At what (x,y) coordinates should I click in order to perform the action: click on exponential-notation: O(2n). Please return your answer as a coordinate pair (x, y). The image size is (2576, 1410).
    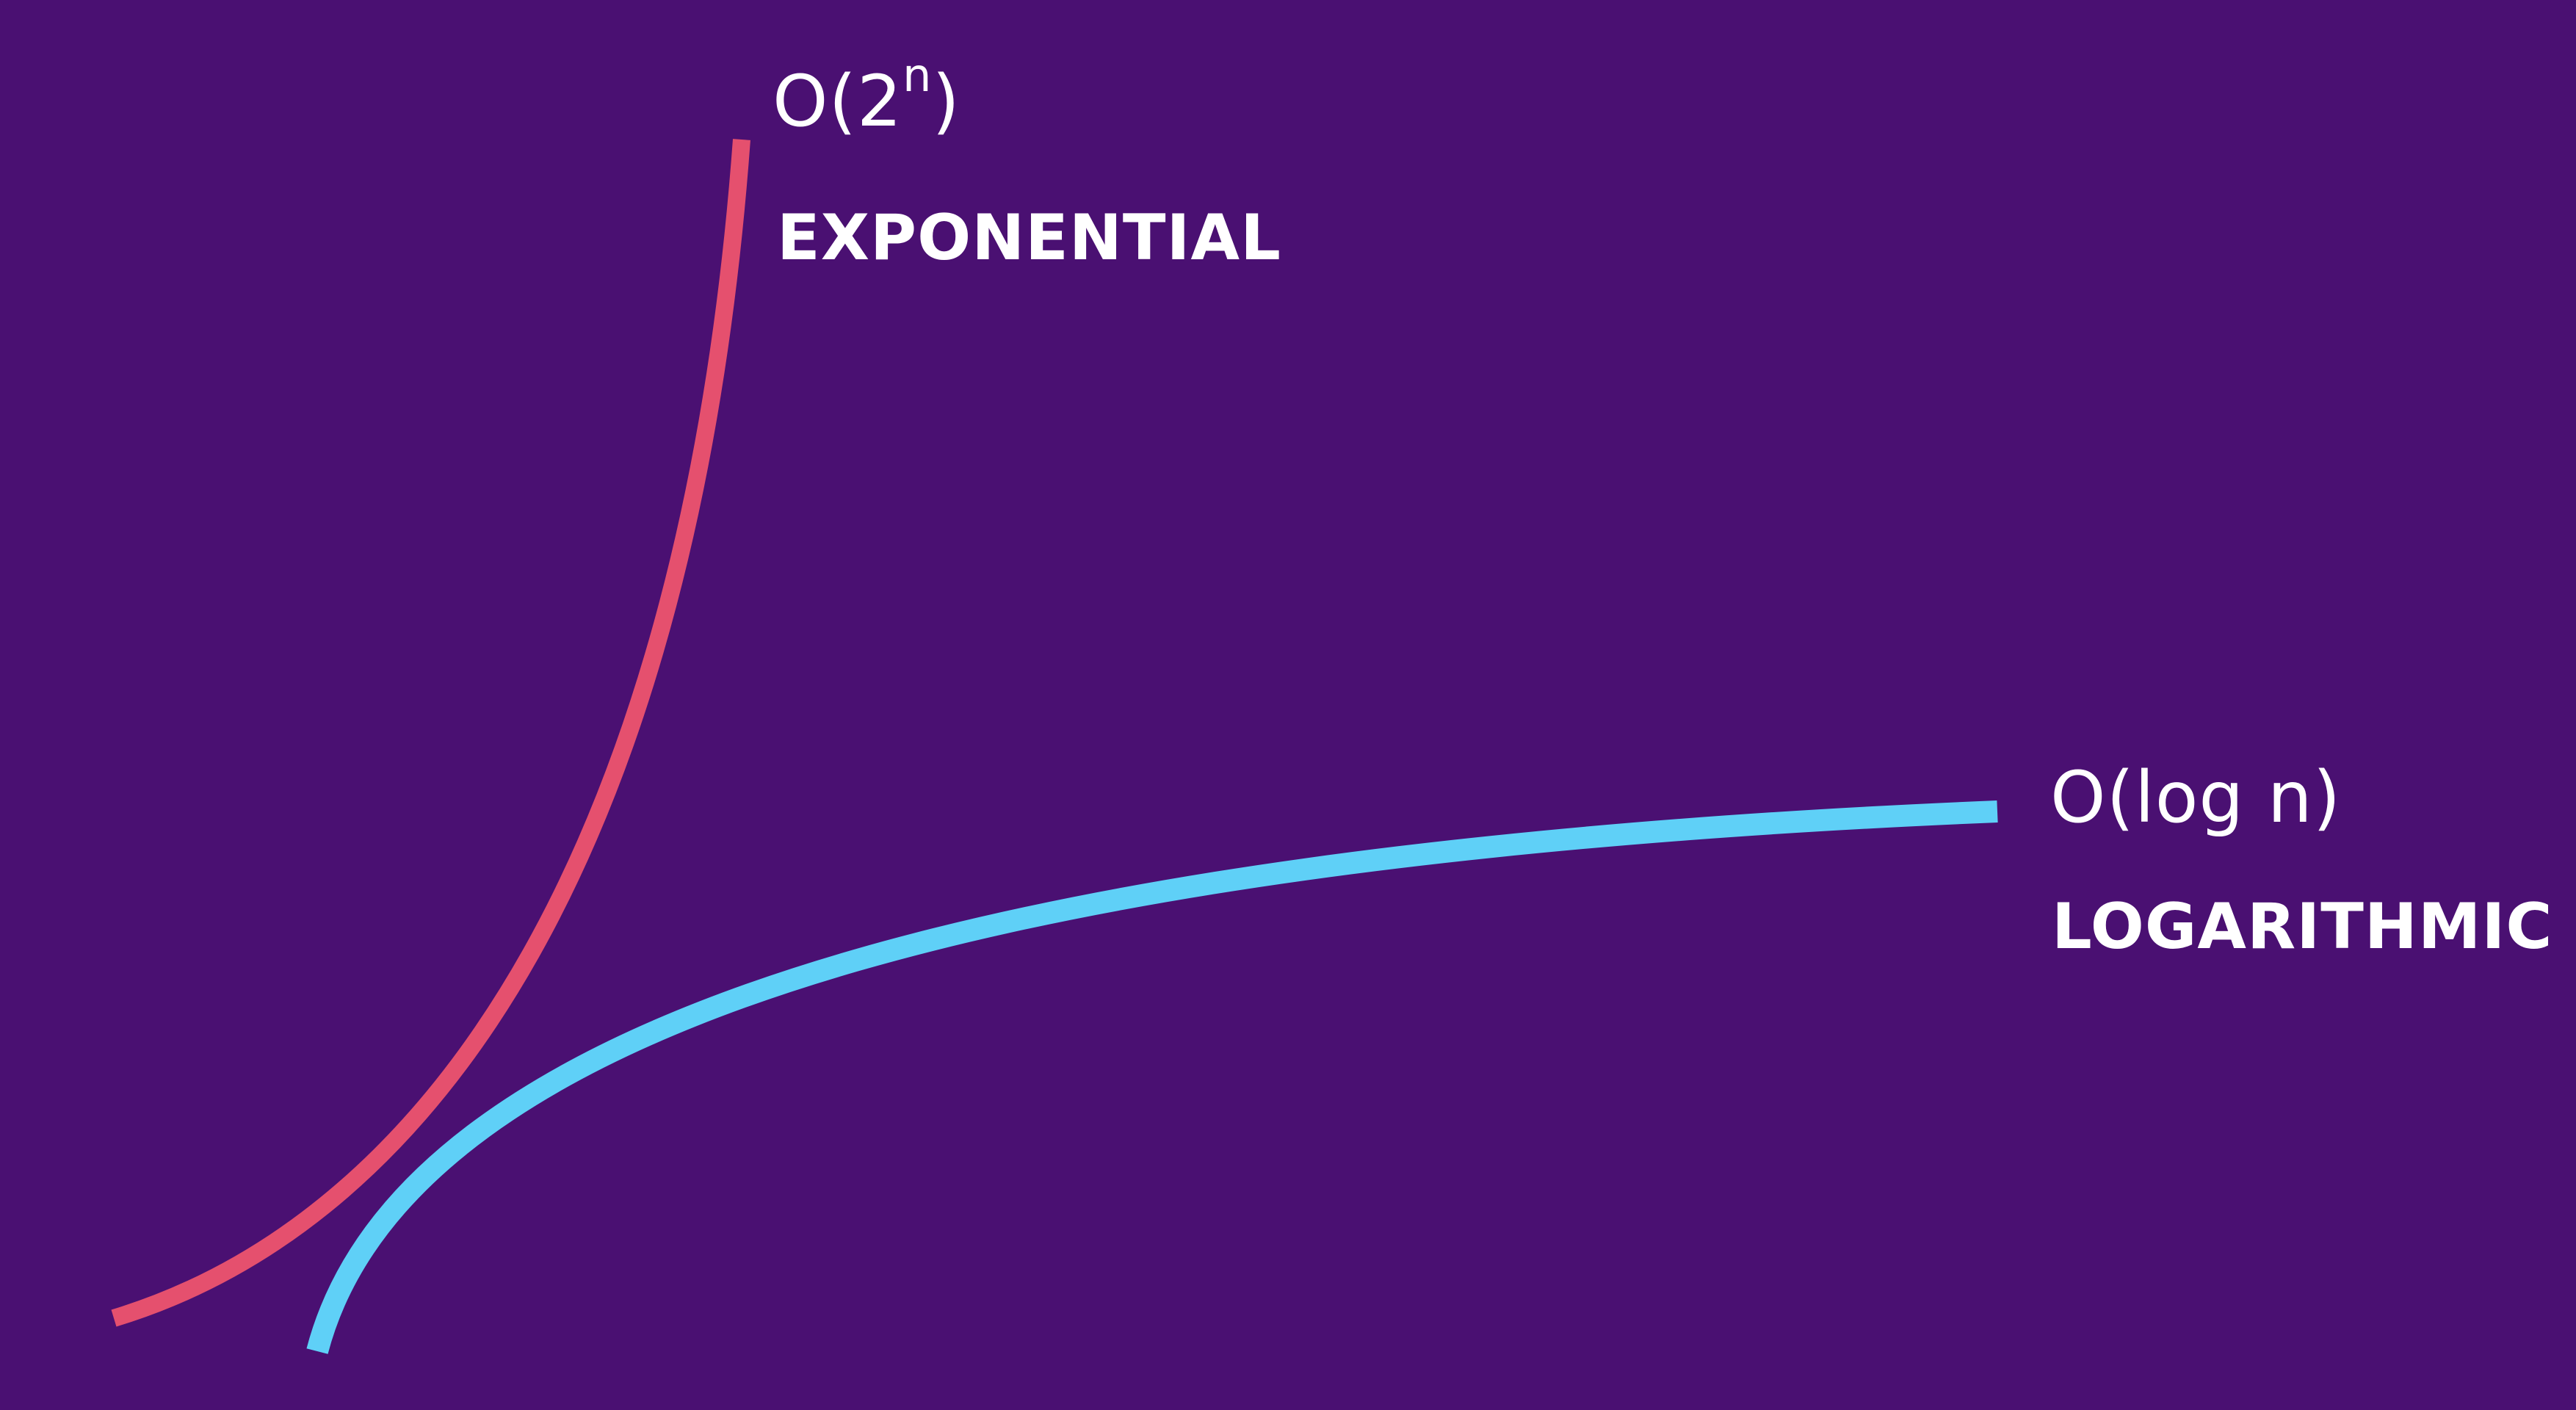
    Looking at the image, I should click on (866, 98).